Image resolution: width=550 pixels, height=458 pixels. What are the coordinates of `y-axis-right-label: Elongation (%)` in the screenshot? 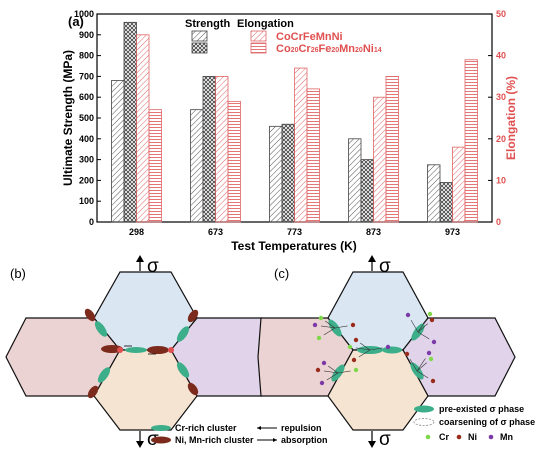 It's located at (511, 118).